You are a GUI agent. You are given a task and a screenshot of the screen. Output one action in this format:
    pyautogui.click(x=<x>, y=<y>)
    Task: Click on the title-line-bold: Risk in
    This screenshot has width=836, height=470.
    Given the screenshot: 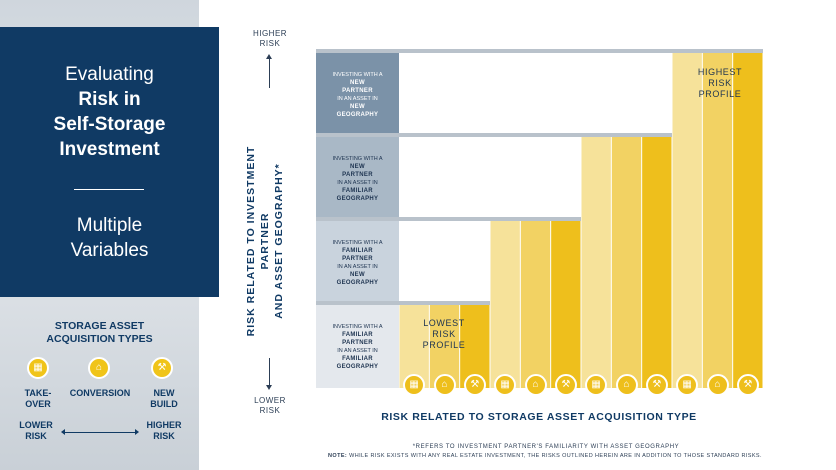 What is the action you would take?
    pyautogui.click(x=109, y=99)
    